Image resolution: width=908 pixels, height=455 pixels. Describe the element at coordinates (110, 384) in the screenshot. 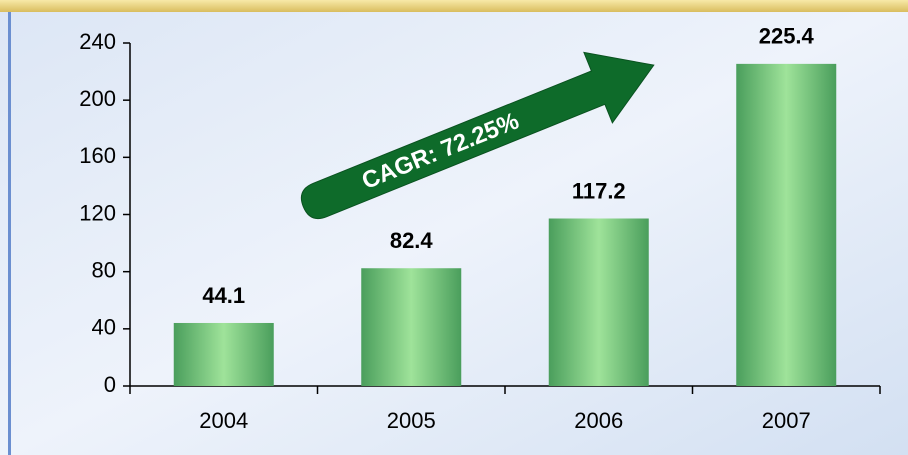

I see `y-tick-label: 0` at that location.